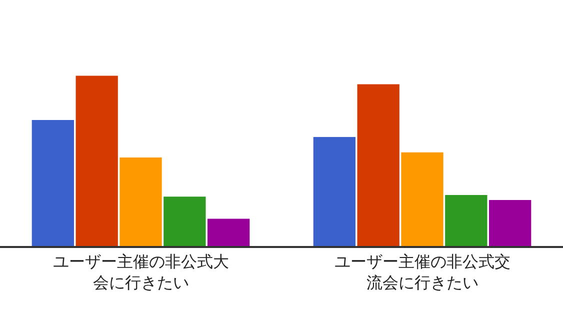 Image resolution: width=563 pixels, height=331 pixels. I want to click on x-tick-label: ユーザー主催の非公式大会に行きたい, so click(140, 272).